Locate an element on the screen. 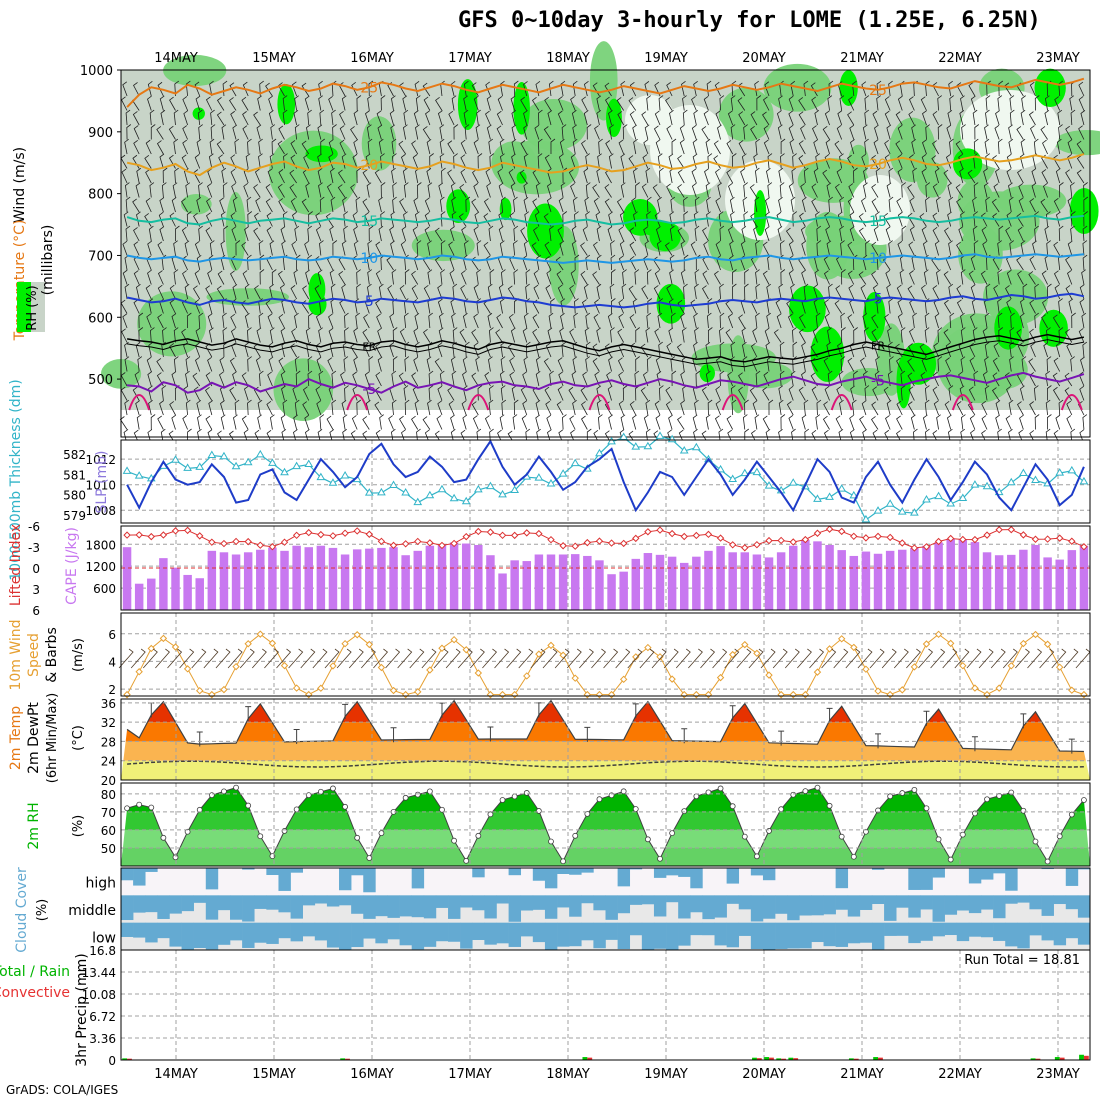 The height and width of the screenshot is (1100, 1100). rh2m-frame is located at coordinates (605, 824).